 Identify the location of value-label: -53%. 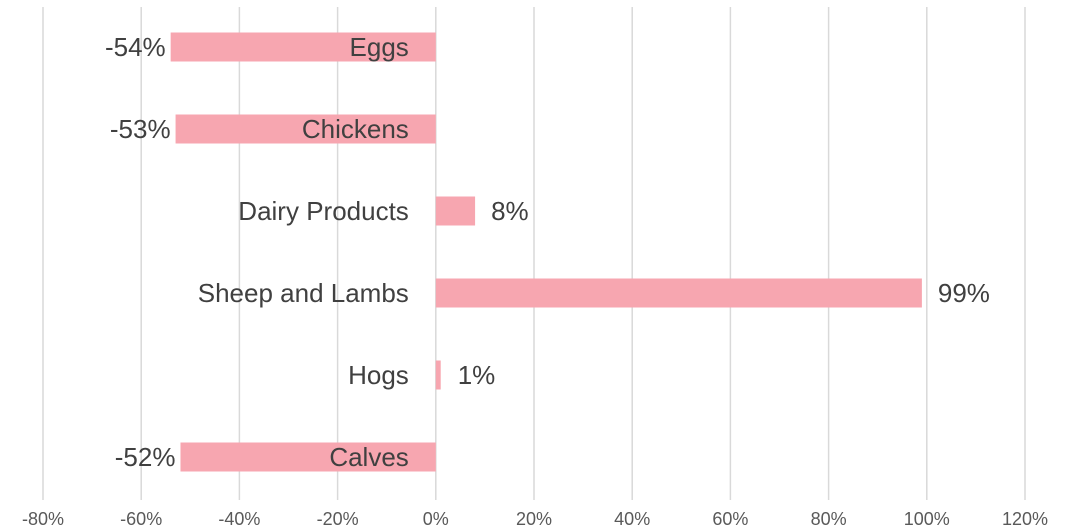
(140, 129).